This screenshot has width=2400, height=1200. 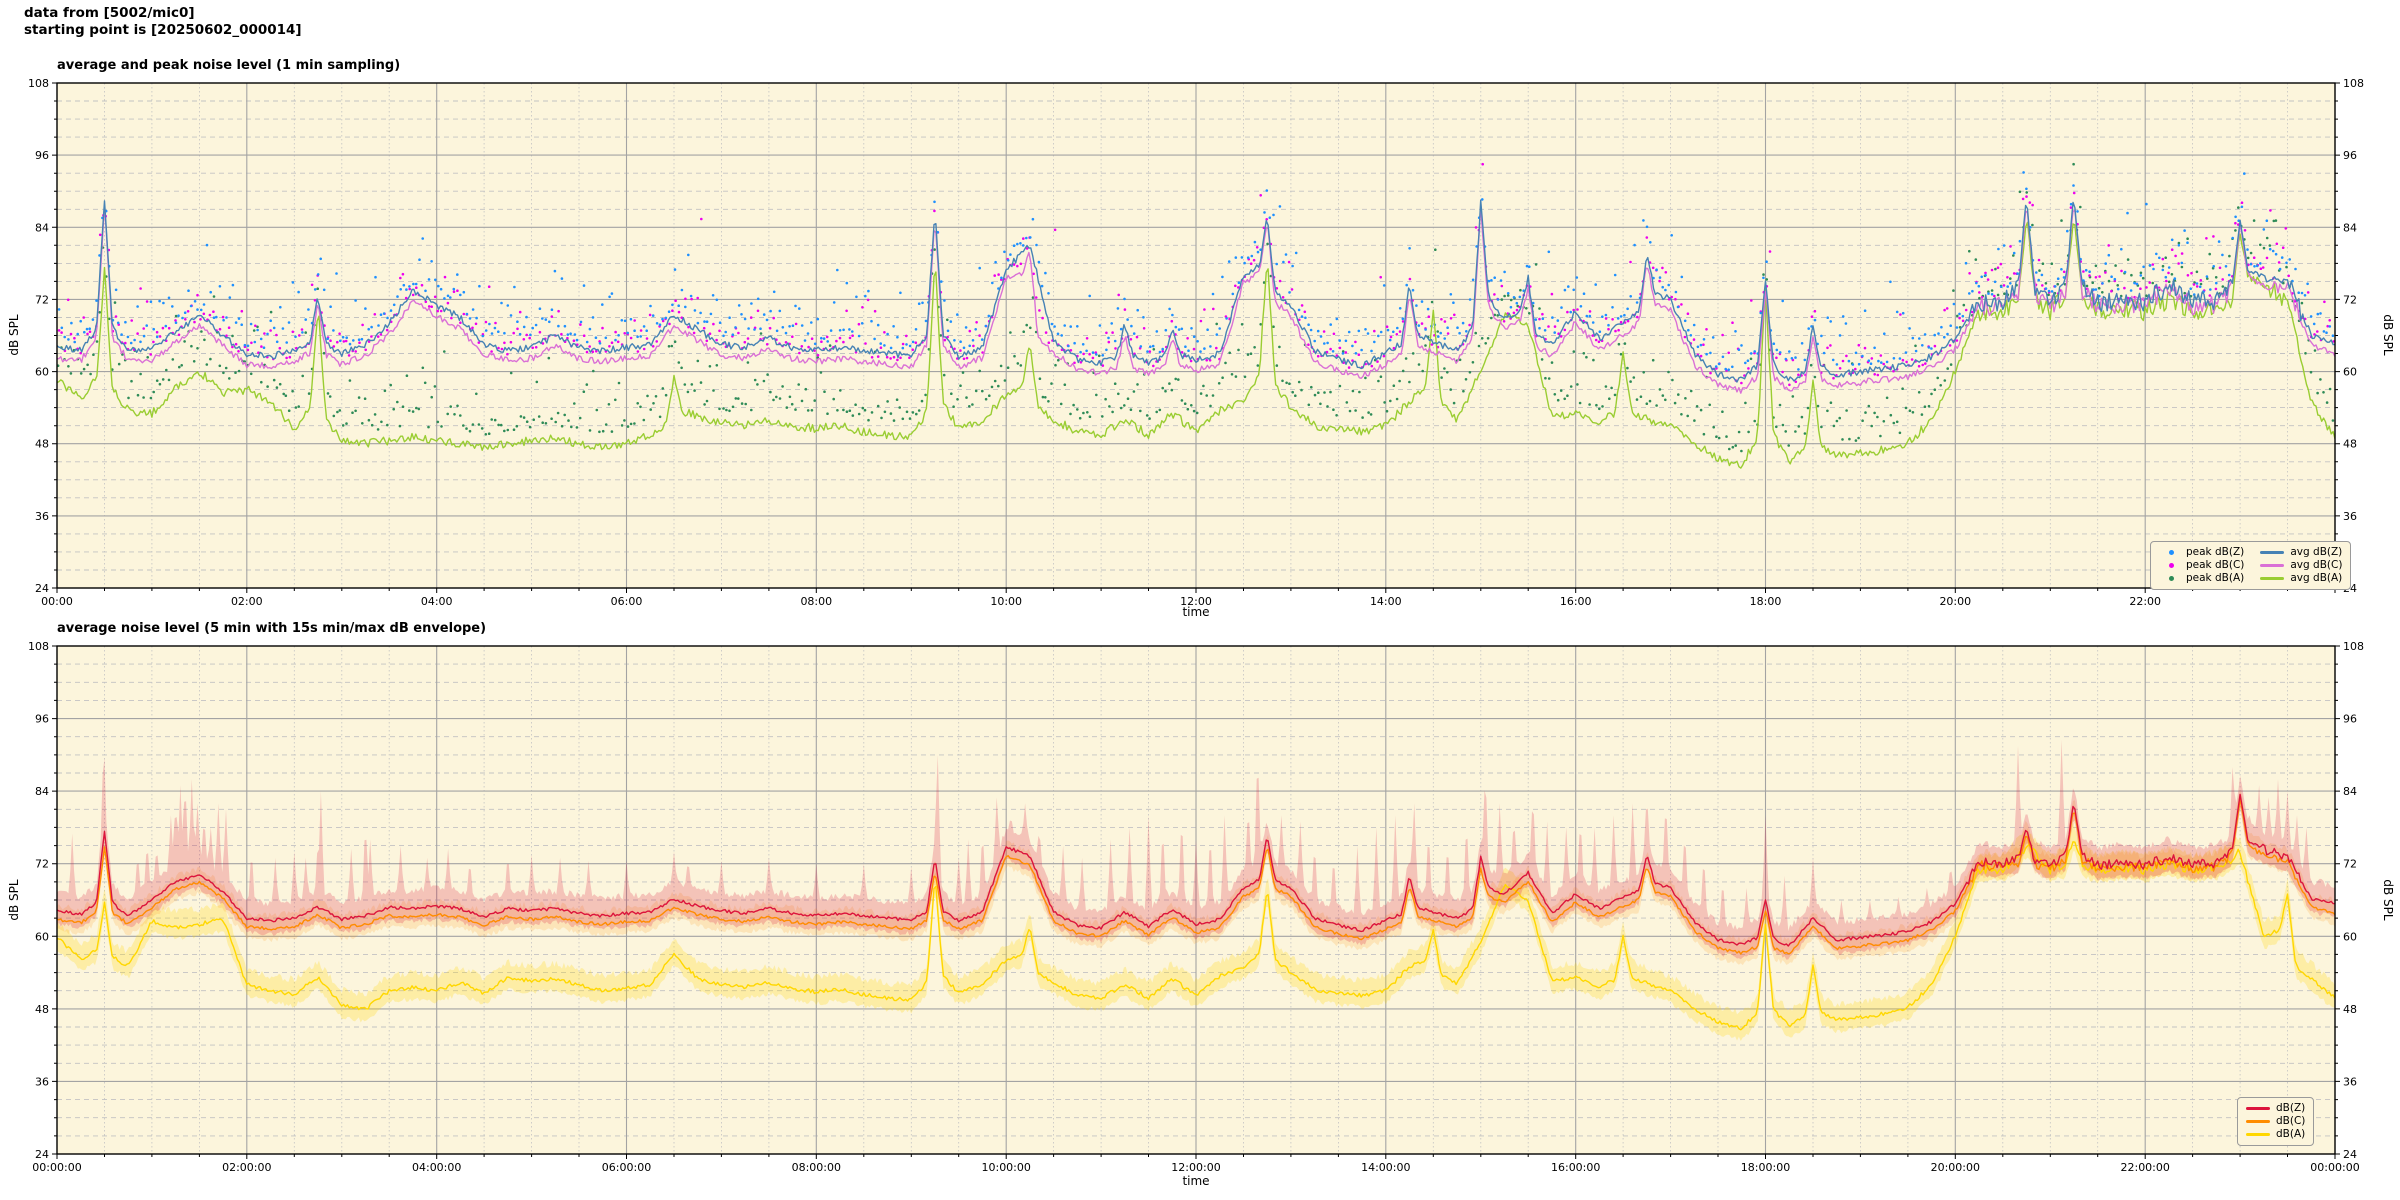 I want to click on x-tick-label: 16:00, so click(x=1576, y=601).